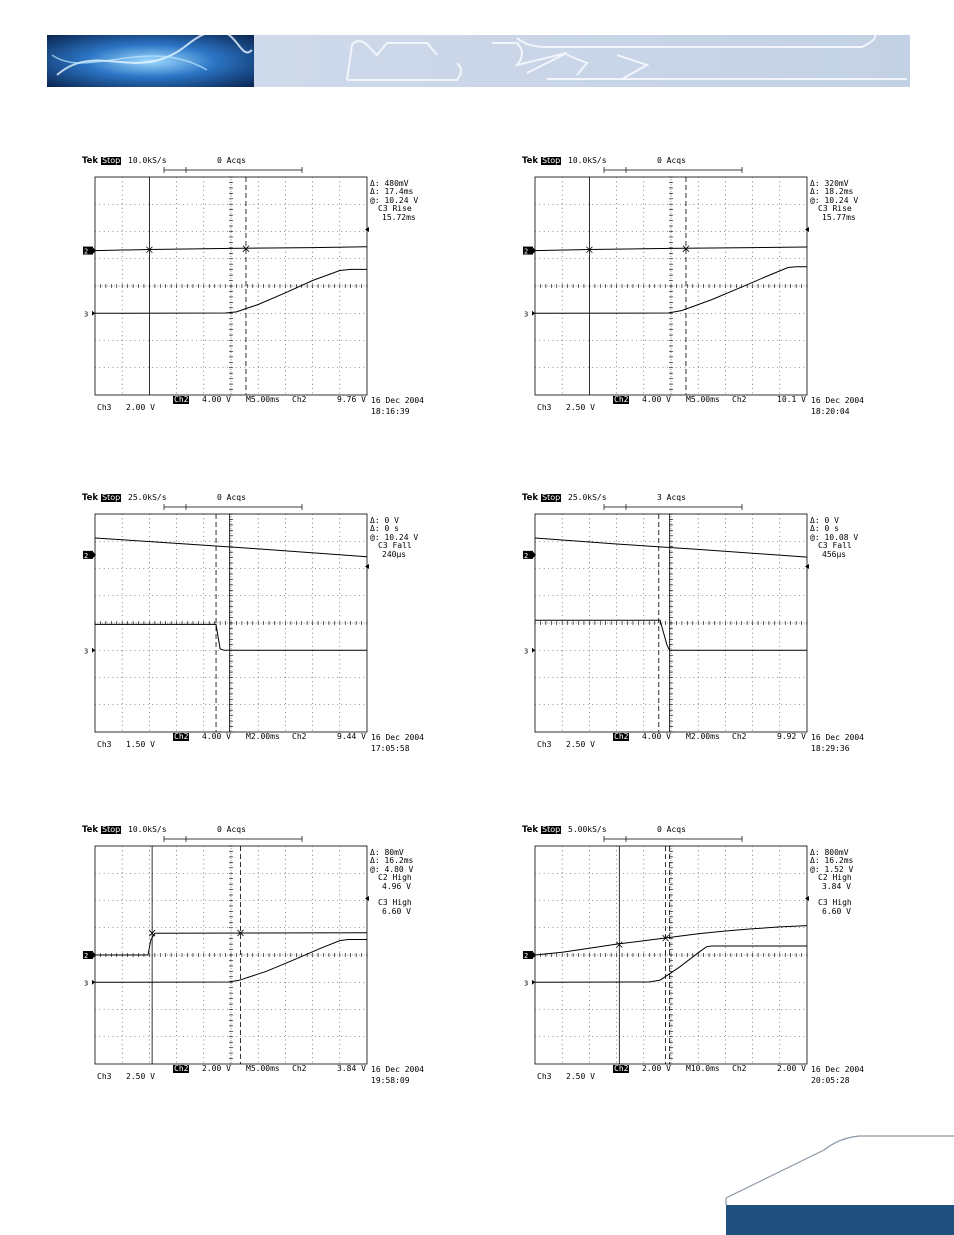 This screenshot has width=954, height=1235. Describe the element at coordinates (394, 200) in the screenshot. I see `measurement-readout: @: 10.24 V` at that location.